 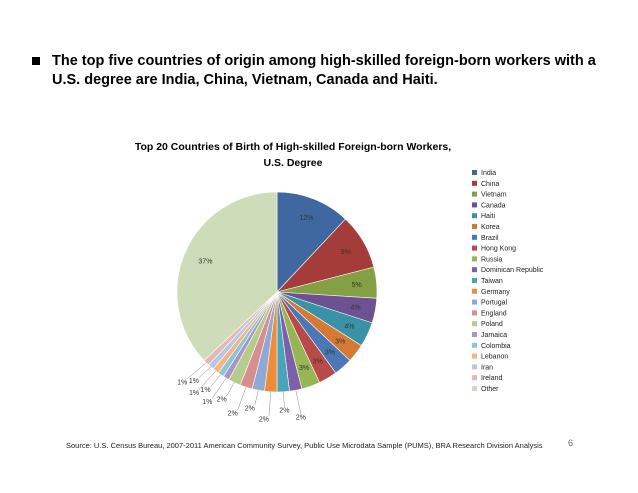 What do you see at coordinates (493, 205) in the screenshot?
I see `legend-label-canada: Canada` at bounding box center [493, 205].